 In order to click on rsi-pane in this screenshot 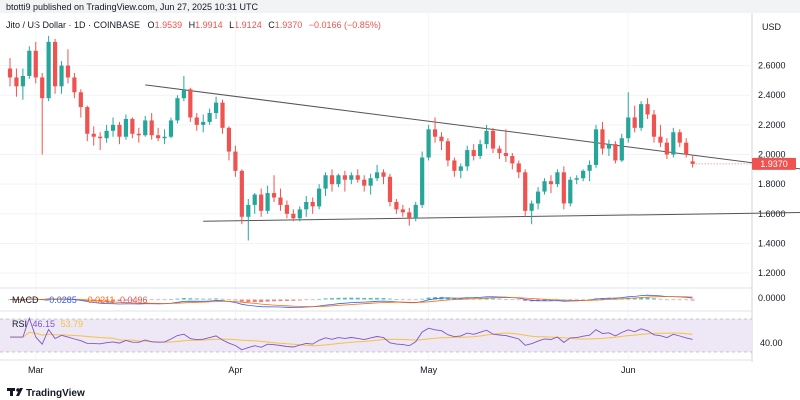, I will do `click(376, 334)`.